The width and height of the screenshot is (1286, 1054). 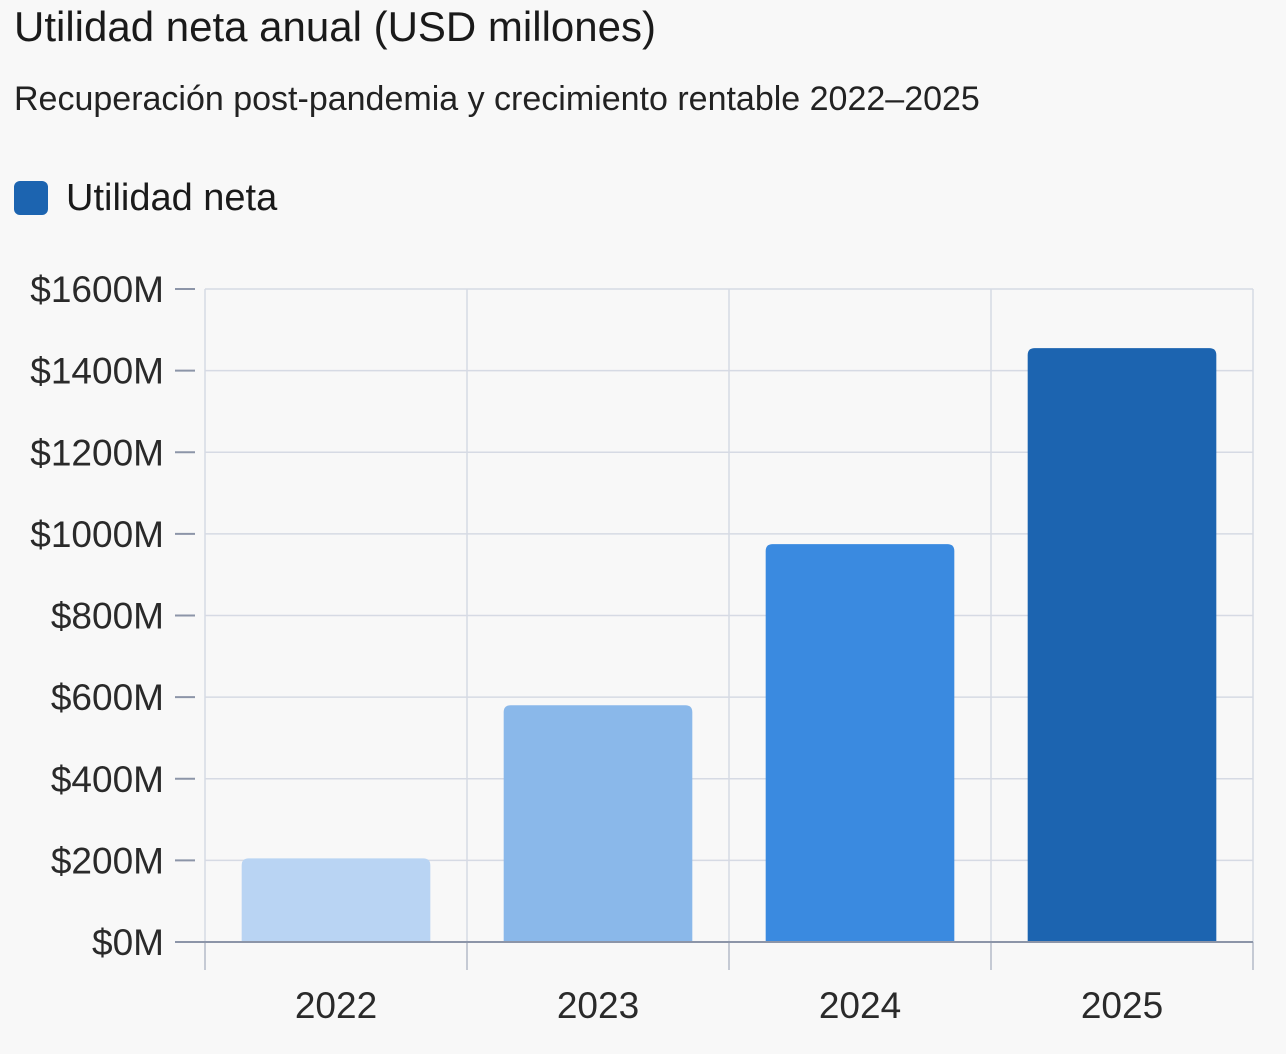 What do you see at coordinates (598, 1005) in the screenshot?
I see `x-tick-label: 2023` at bounding box center [598, 1005].